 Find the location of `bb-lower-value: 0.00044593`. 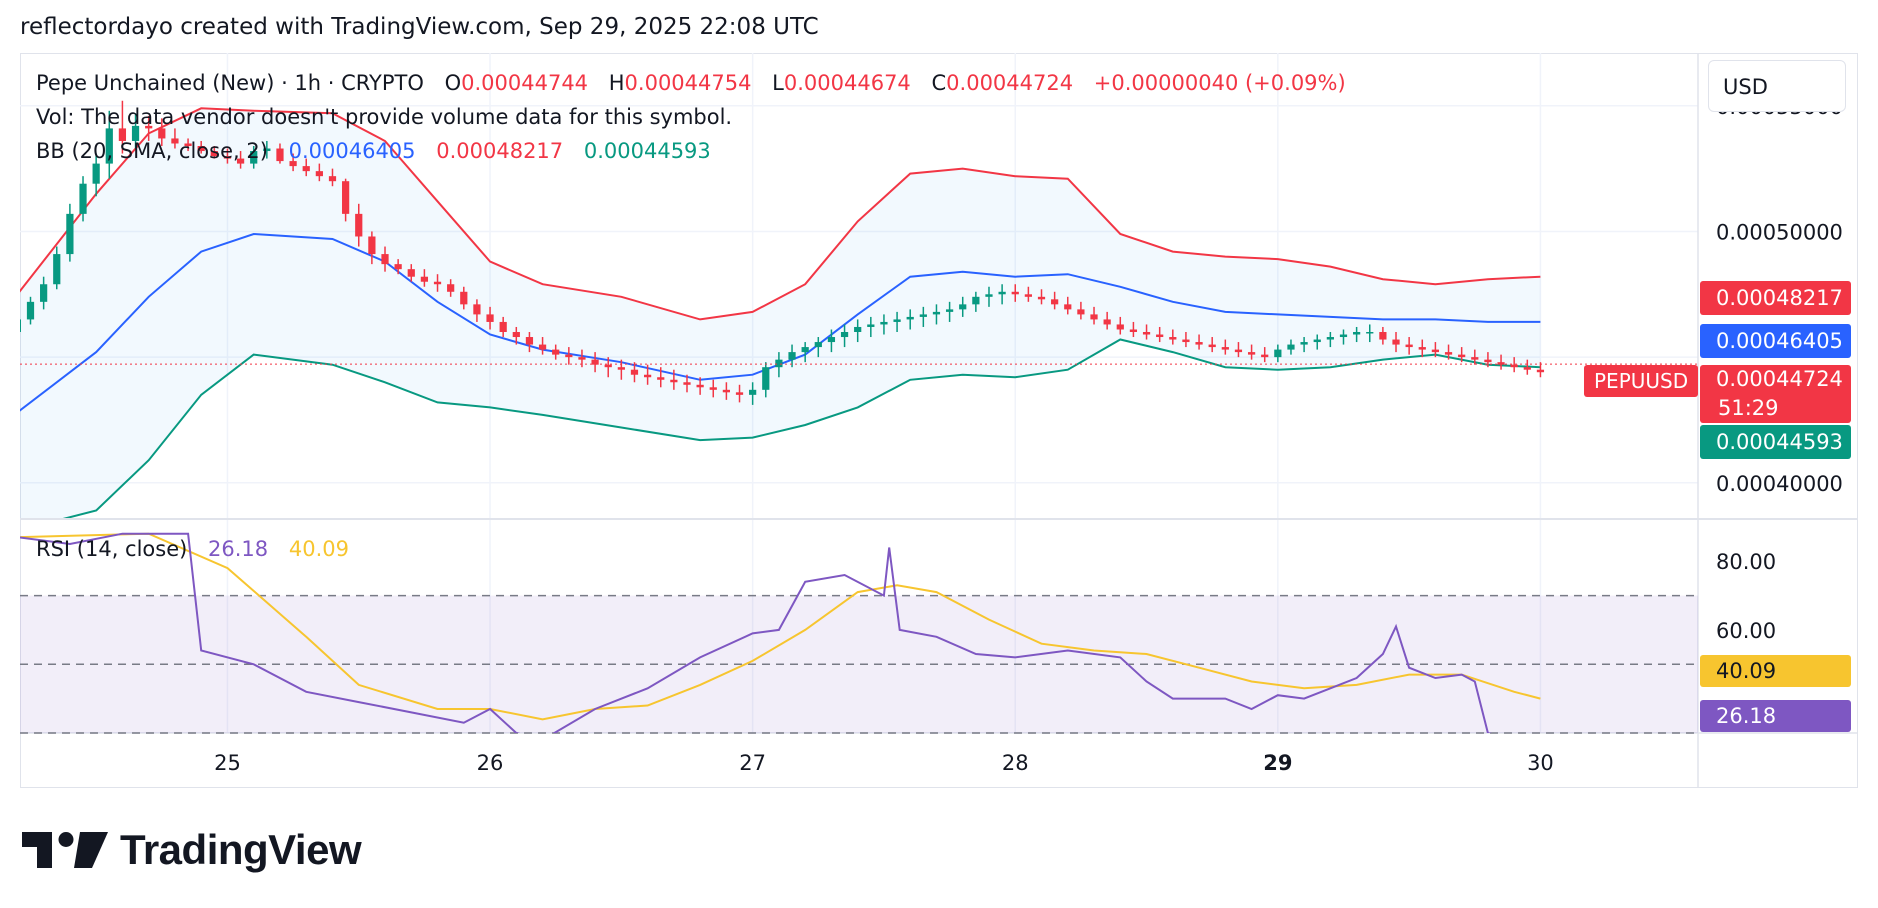

bb-lower-value: 0.00044593 is located at coordinates (647, 151).